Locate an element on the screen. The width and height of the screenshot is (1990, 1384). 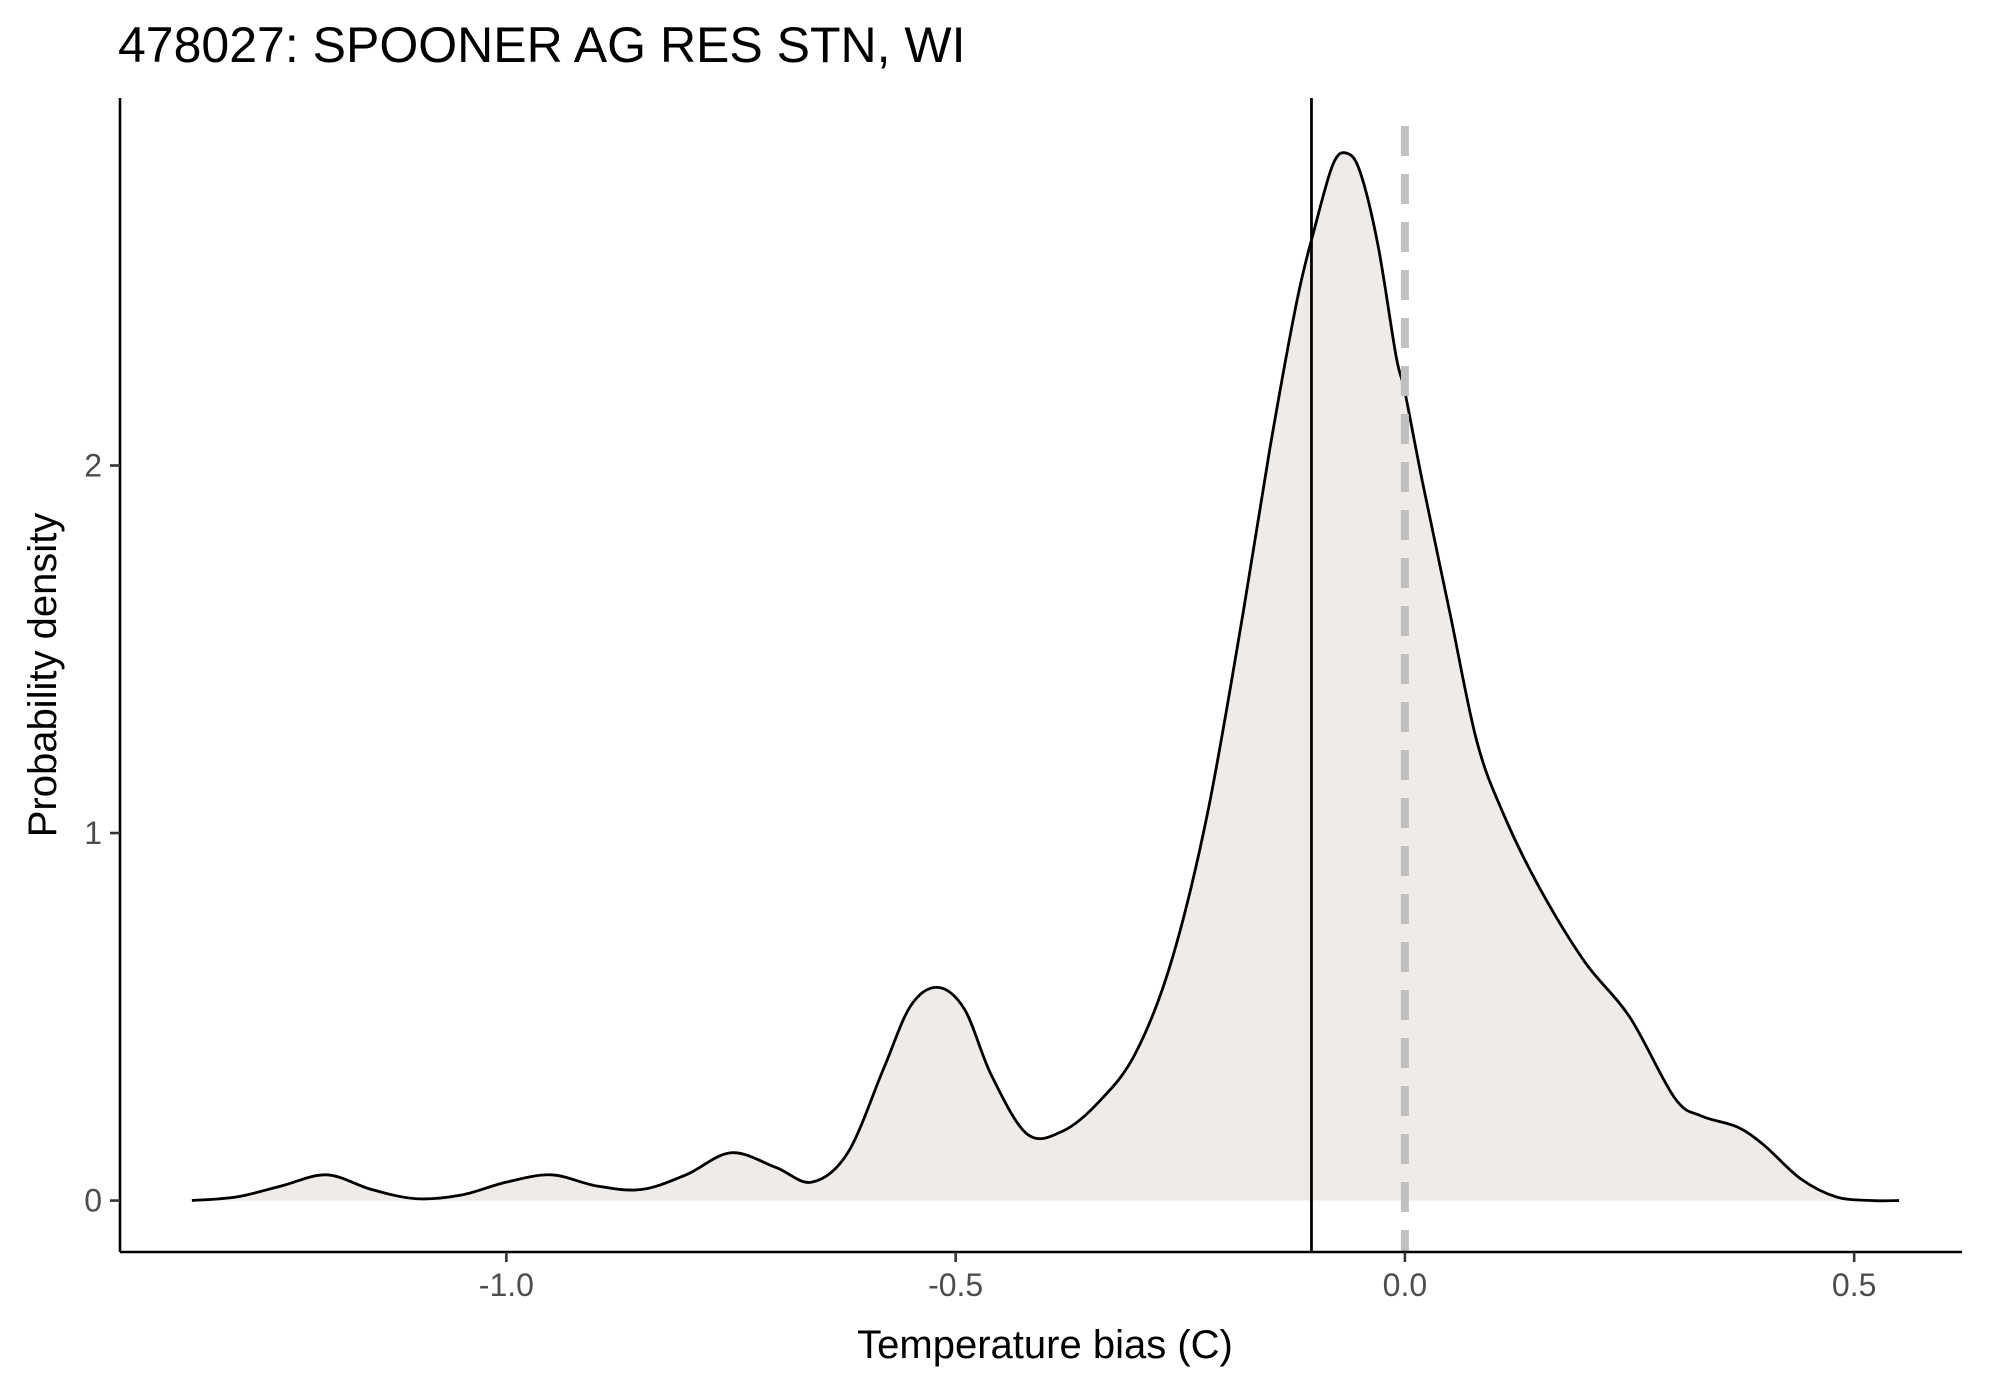
x-tick-label: 0.5 is located at coordinates (1854, 1285).